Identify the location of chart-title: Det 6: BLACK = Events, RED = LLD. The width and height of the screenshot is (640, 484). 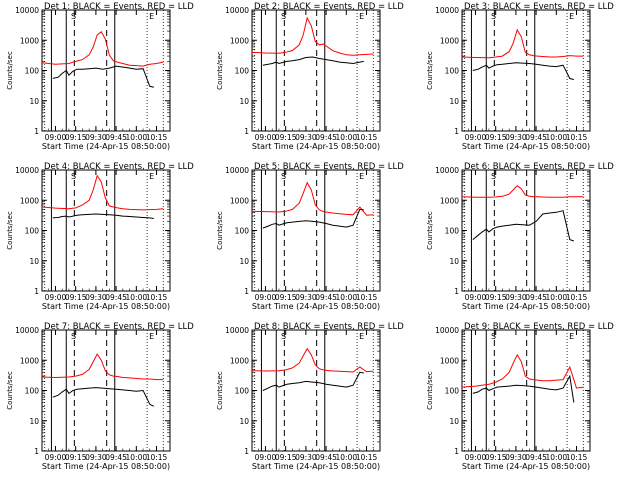
(539, 167).